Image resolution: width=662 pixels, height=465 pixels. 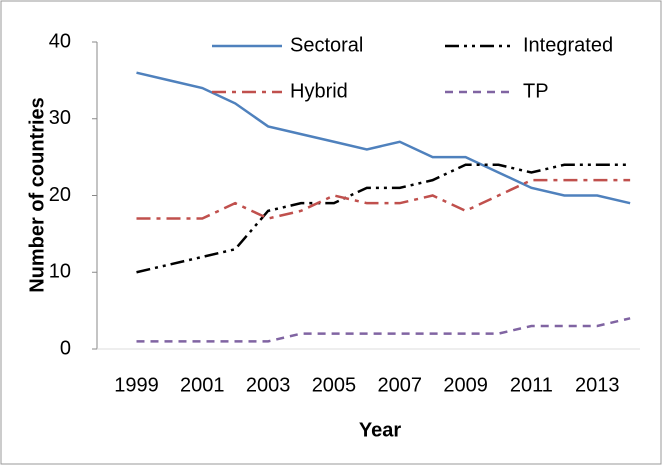 What do you see at coordinates (597, 385) in the screenshot?
I see `x-tick-label: 2013` at bounding box center [597, 385].